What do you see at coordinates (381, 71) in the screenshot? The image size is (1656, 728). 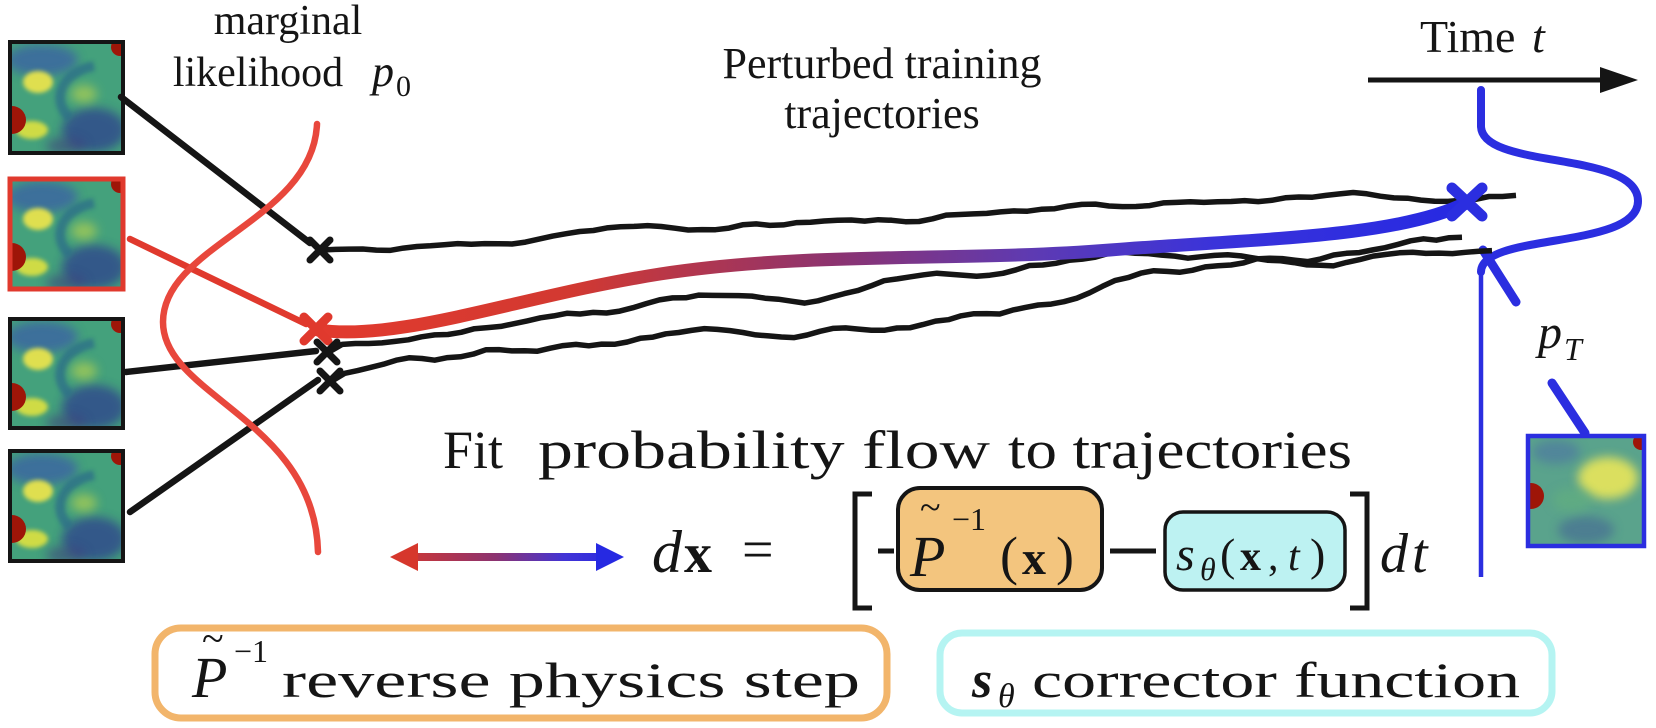 I see `p0-symbol: p` at bounding box center [381, 71].